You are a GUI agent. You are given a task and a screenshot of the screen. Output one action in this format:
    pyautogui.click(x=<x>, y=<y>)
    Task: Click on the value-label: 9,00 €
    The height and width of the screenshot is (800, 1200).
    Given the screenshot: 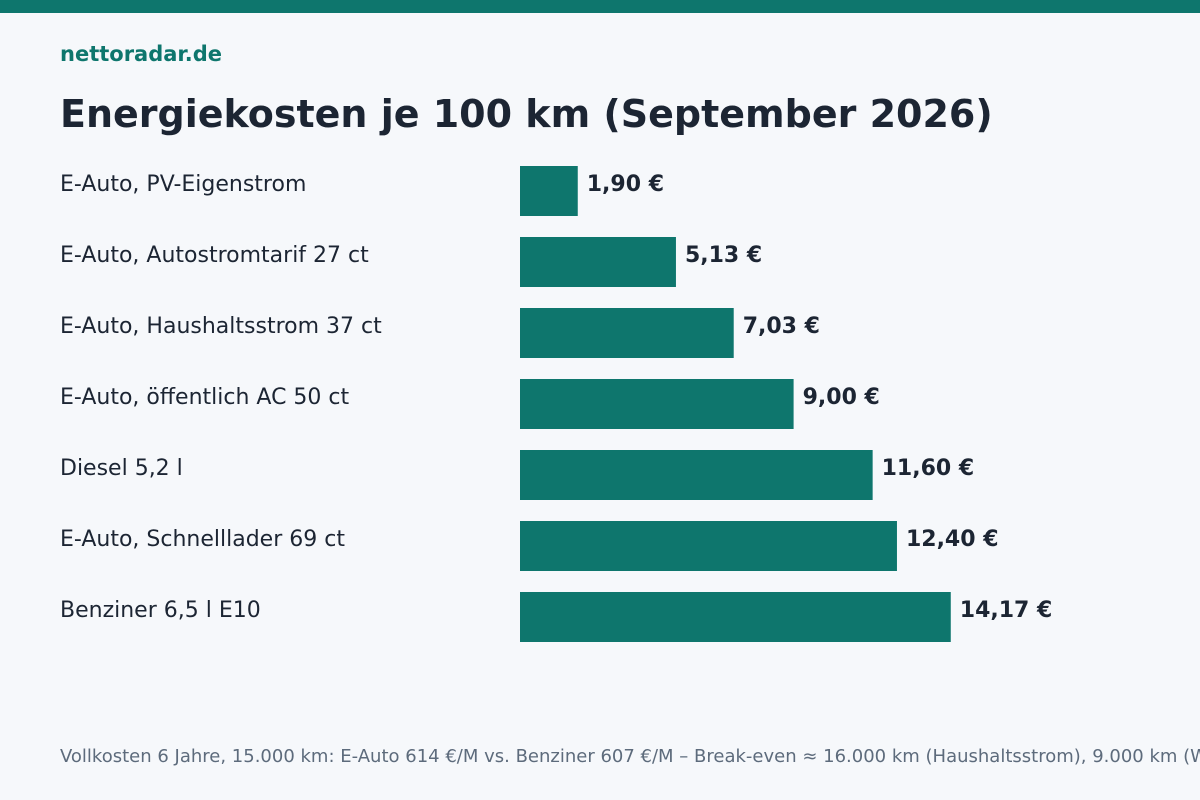 What is the action you would take?
    pyautogui.click(x=841, y=397)
    